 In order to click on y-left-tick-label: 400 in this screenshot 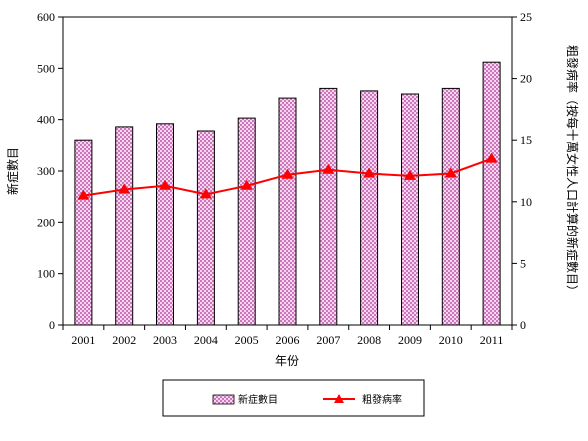, I will do `click(46, 120)`.